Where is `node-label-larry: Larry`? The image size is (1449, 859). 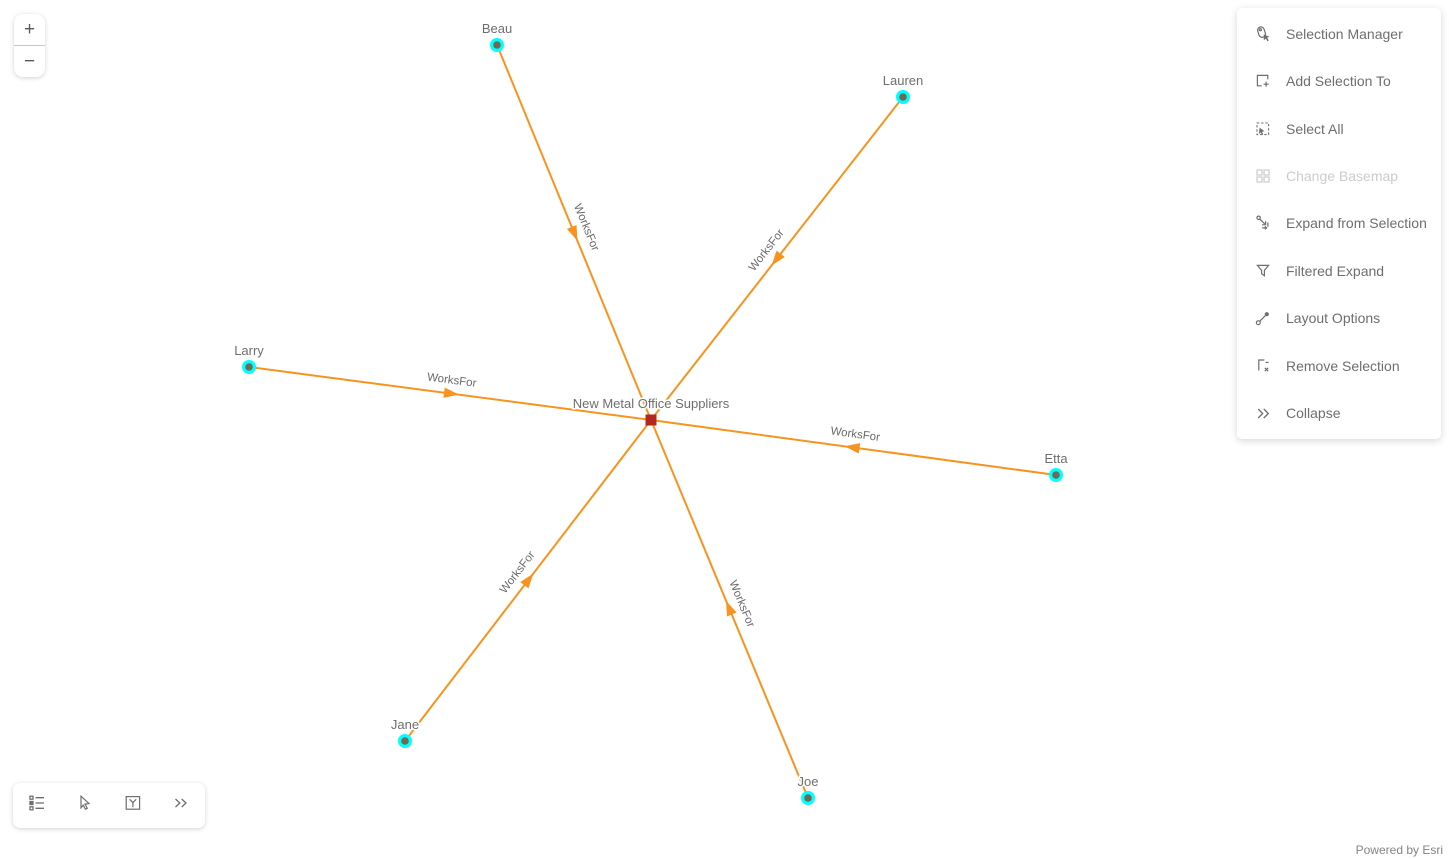 node-label-larry: Larry is located at coordinates (249, 350).